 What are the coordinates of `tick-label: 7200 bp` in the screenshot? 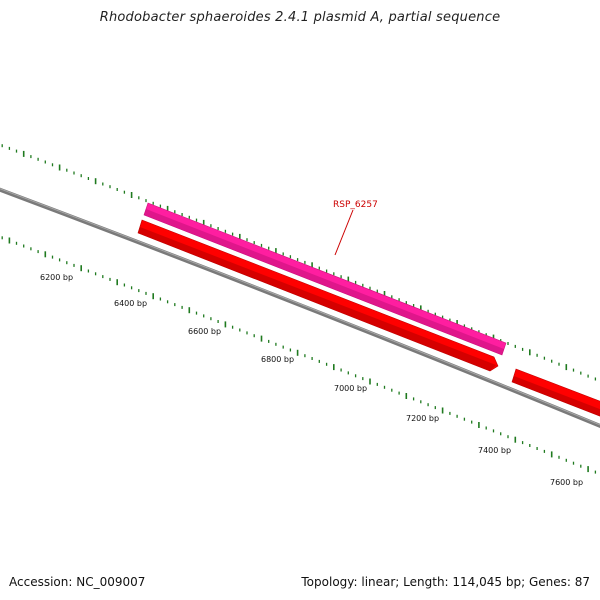 It's located at (422, 418).